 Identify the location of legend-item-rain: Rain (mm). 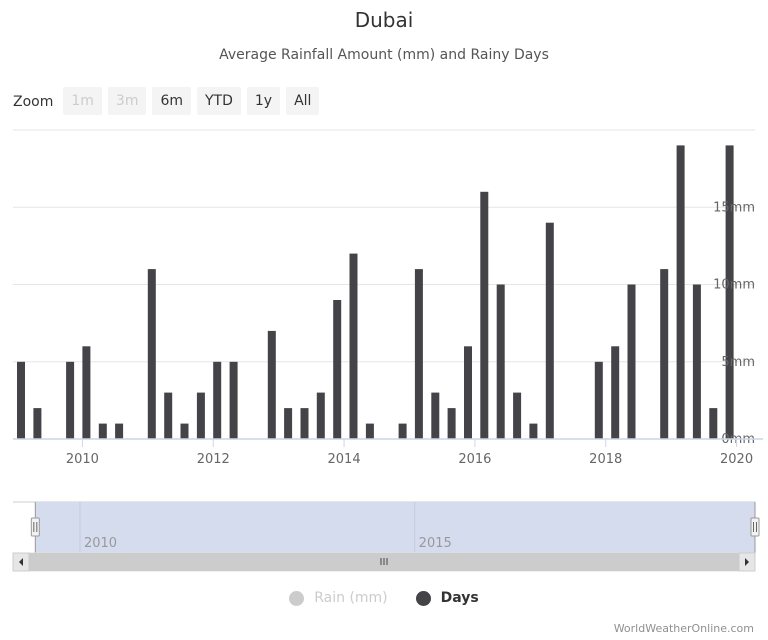
(338, 598).